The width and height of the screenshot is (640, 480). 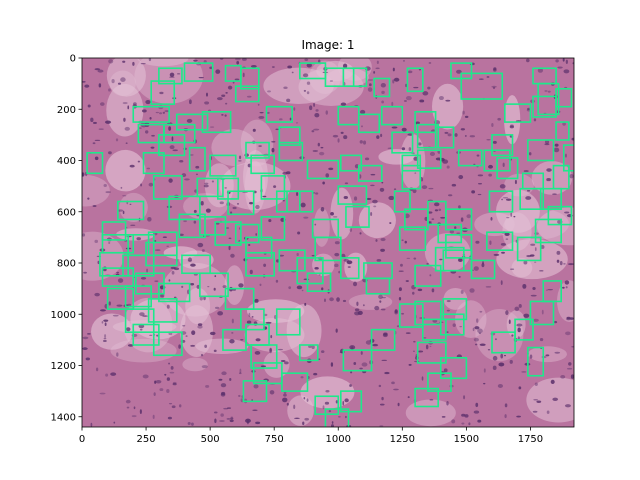 What do you see at coordinates (146, 439) in the screenshot?
I see `x-tick-label: 250` at bounding box center [146, 439].